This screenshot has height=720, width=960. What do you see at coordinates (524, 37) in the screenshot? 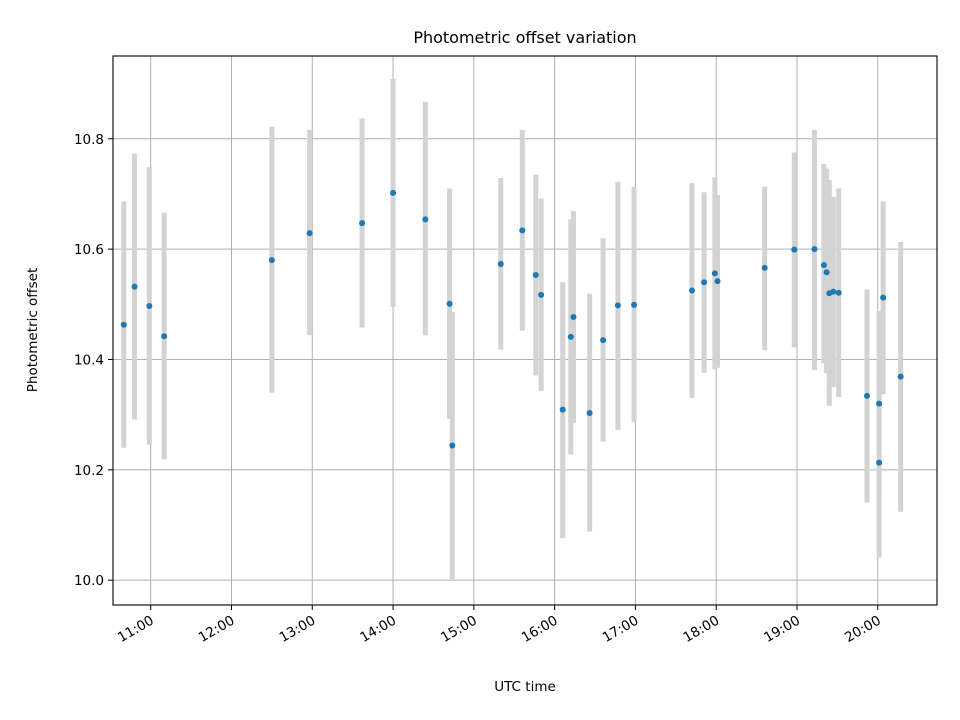
I see `chart-title: Photometric offset variation` at bounding box center [524, 37].